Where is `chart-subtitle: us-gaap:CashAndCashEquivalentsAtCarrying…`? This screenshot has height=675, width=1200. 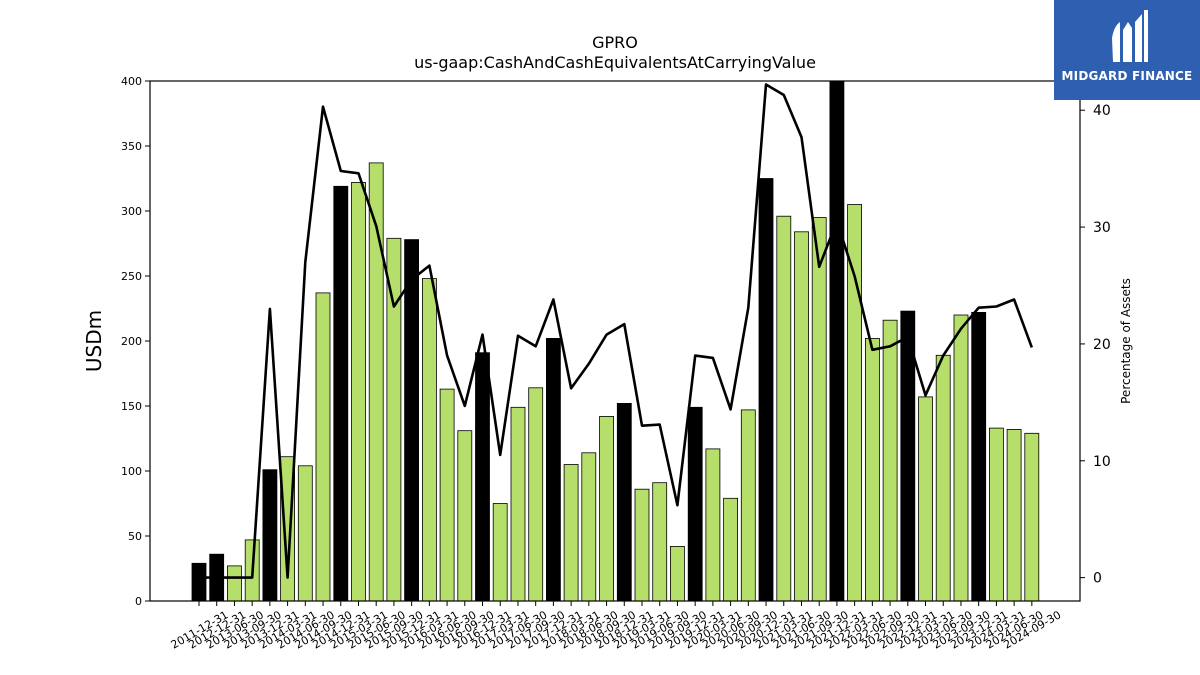 chart-subtitle: us-gaap:CashAndCashEquivalentsAtCarrying… is located at coordinates (615, 62).